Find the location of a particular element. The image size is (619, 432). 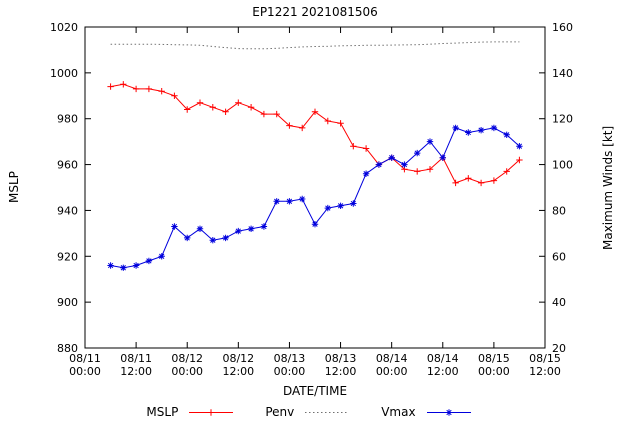

legend-sample-line-penv is located at coordinates (327, 412).